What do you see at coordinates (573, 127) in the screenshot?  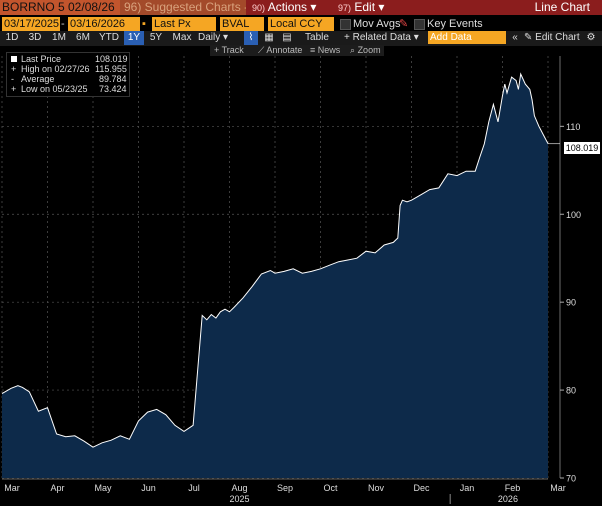 I see `y-tick-label: 110` at bounding box center [573, 127].